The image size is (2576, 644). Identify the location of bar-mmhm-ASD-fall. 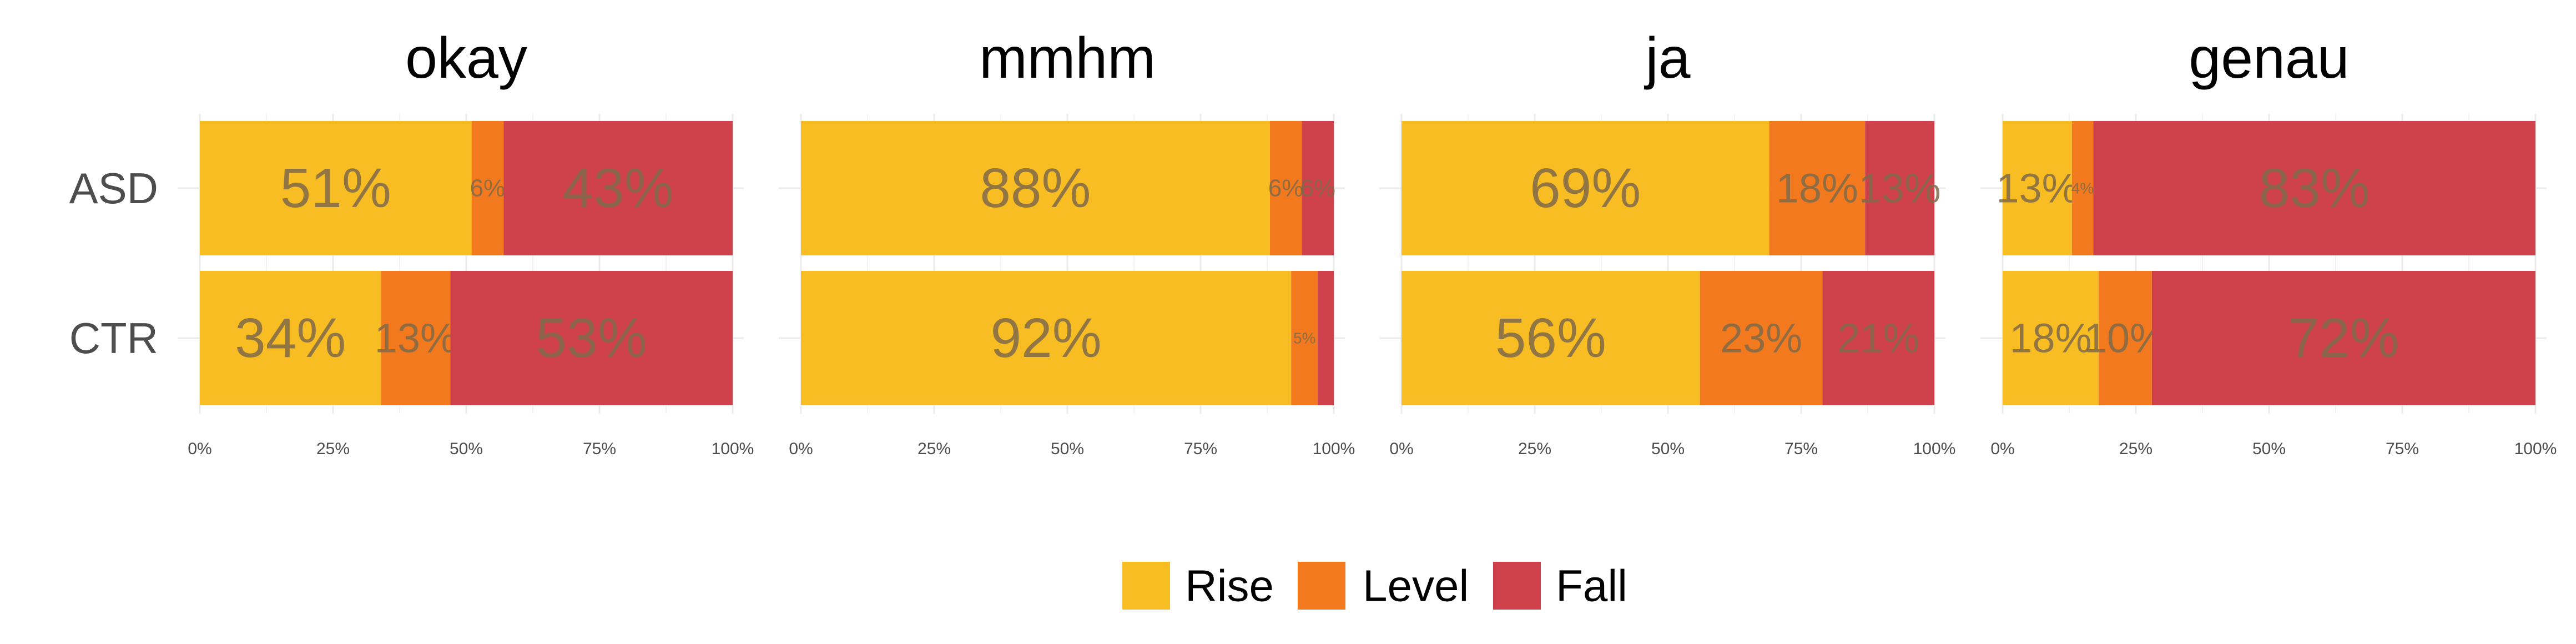
(1318, 188).